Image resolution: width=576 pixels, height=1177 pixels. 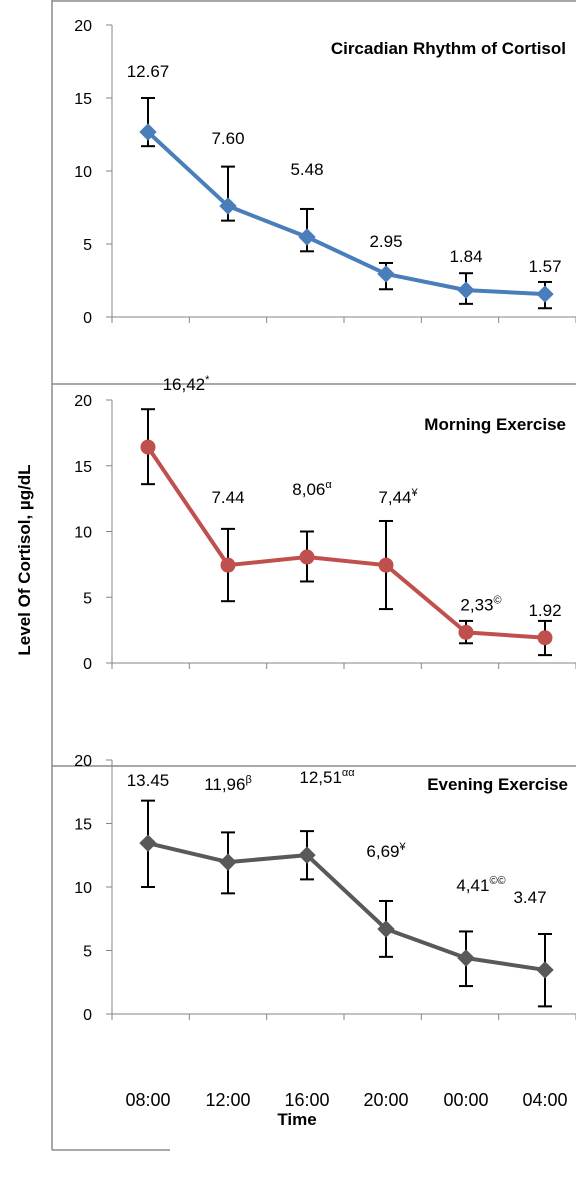 What do you see at coordinates (386, 851) in the screenshot?
I see `data-label: 6,69¥` at bounding box center [386, 851].